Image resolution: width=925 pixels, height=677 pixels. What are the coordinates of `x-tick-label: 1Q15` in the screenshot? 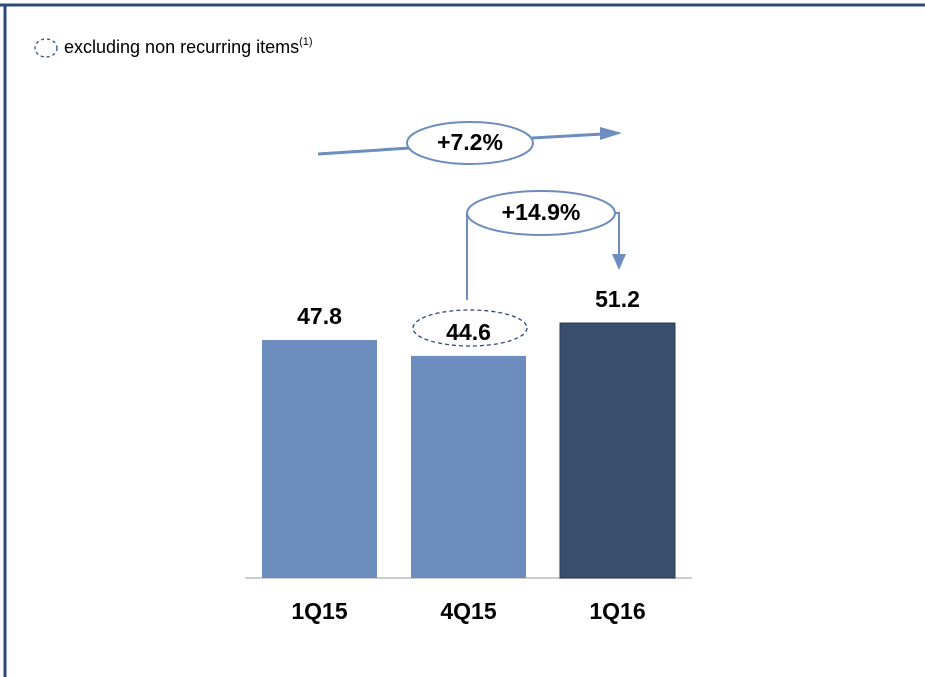 It's located at (319, 611).